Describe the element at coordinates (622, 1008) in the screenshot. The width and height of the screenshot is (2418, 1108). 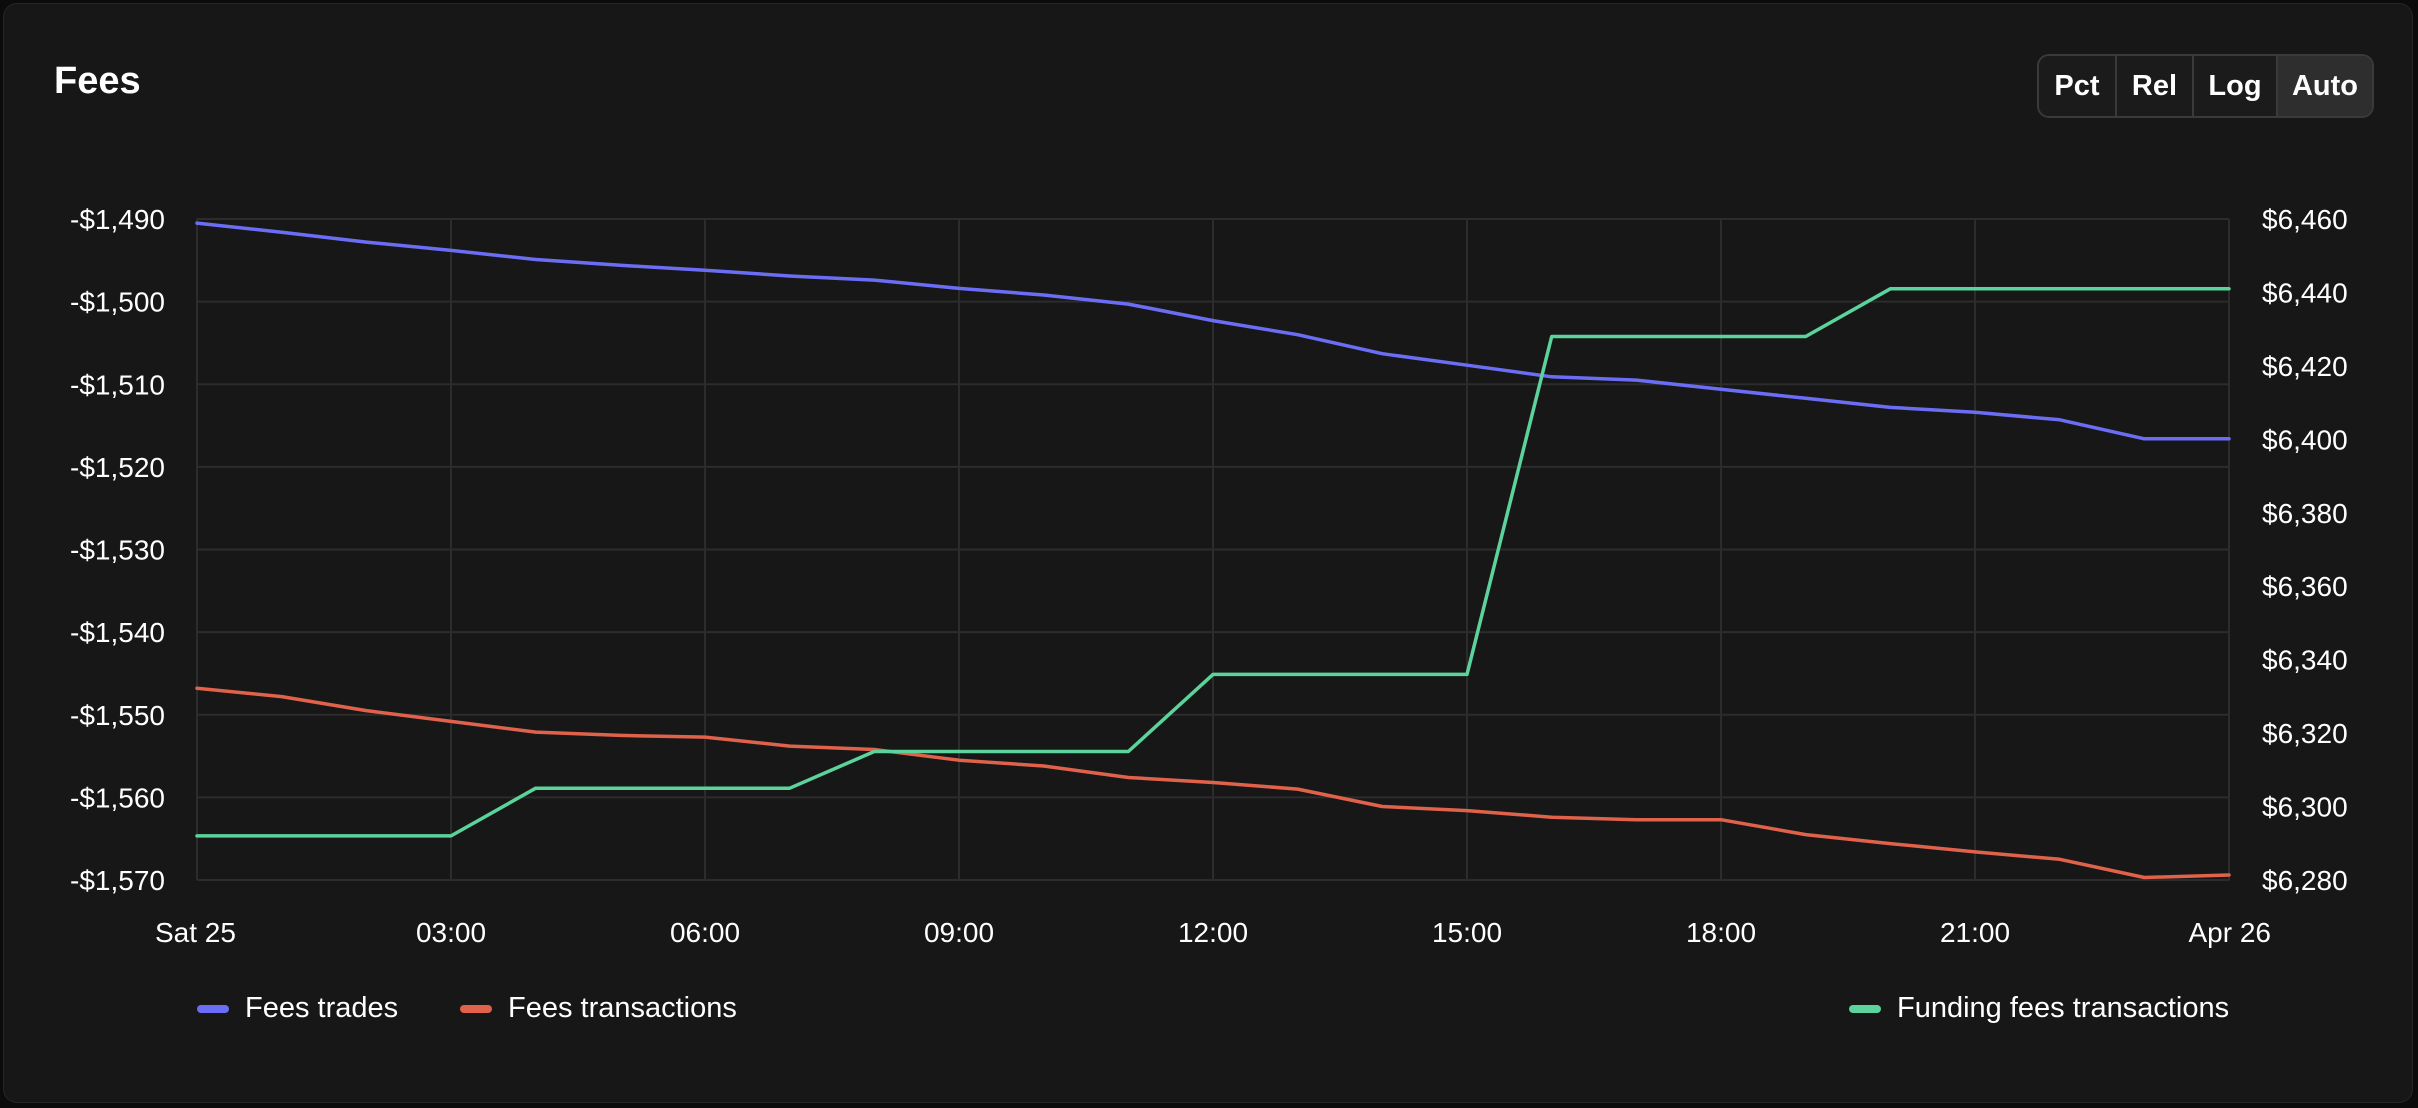
I see `legend-label-fees-transactions: Fees transactions` at that location.